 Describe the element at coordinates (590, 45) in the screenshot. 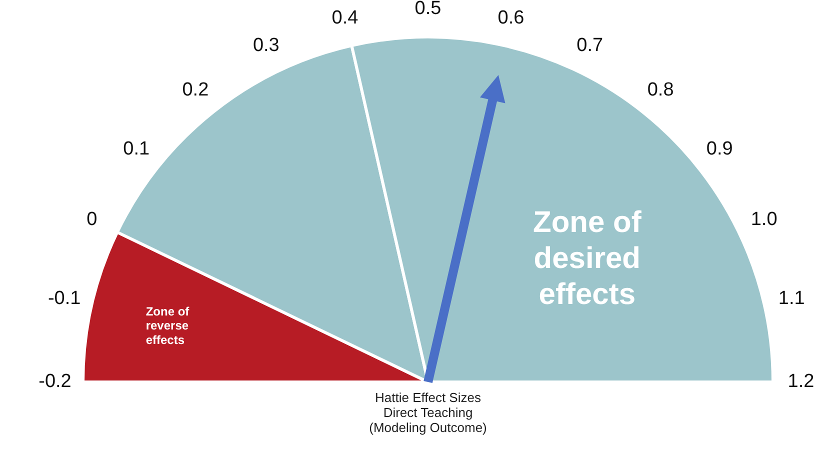

I see `text: 0.7` at that location.